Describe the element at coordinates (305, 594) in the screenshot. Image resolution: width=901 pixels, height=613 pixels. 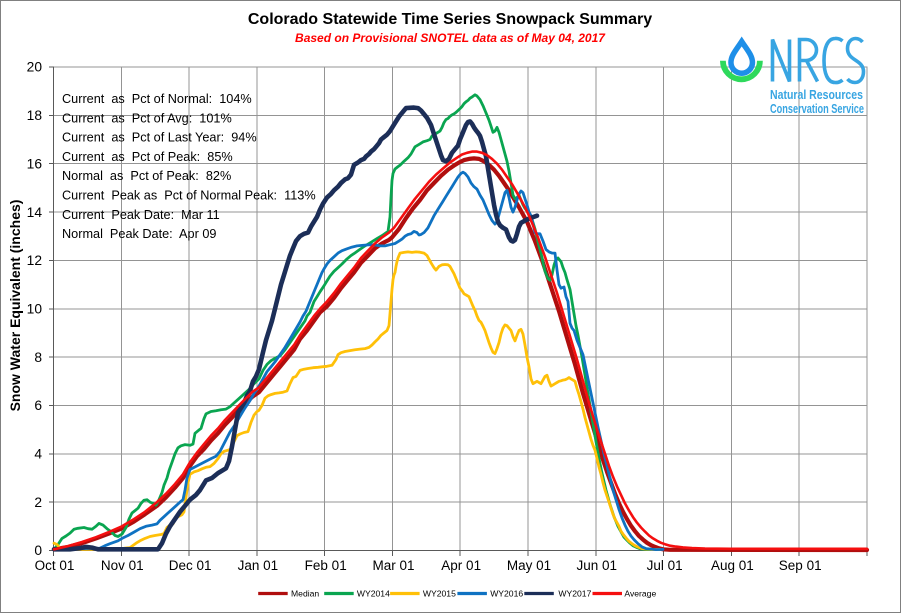
I see `svg-text: Median` at that location.